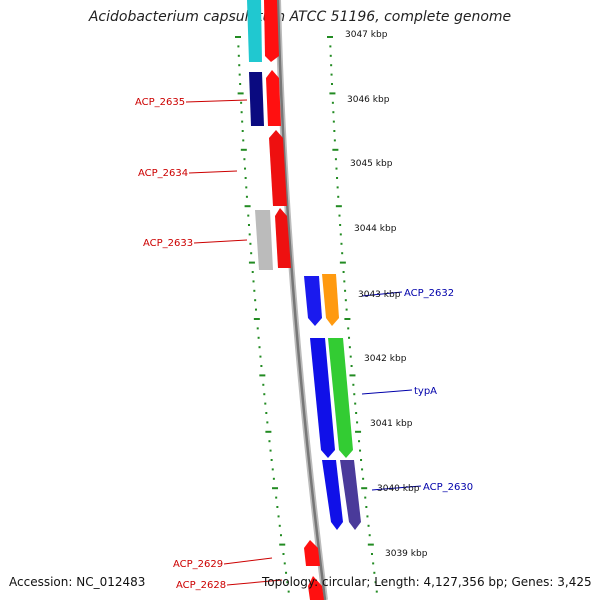  Describe the element at coordinates (406, 554) in the screenshot. I see `scale-label: 3039 kbp` at that location.